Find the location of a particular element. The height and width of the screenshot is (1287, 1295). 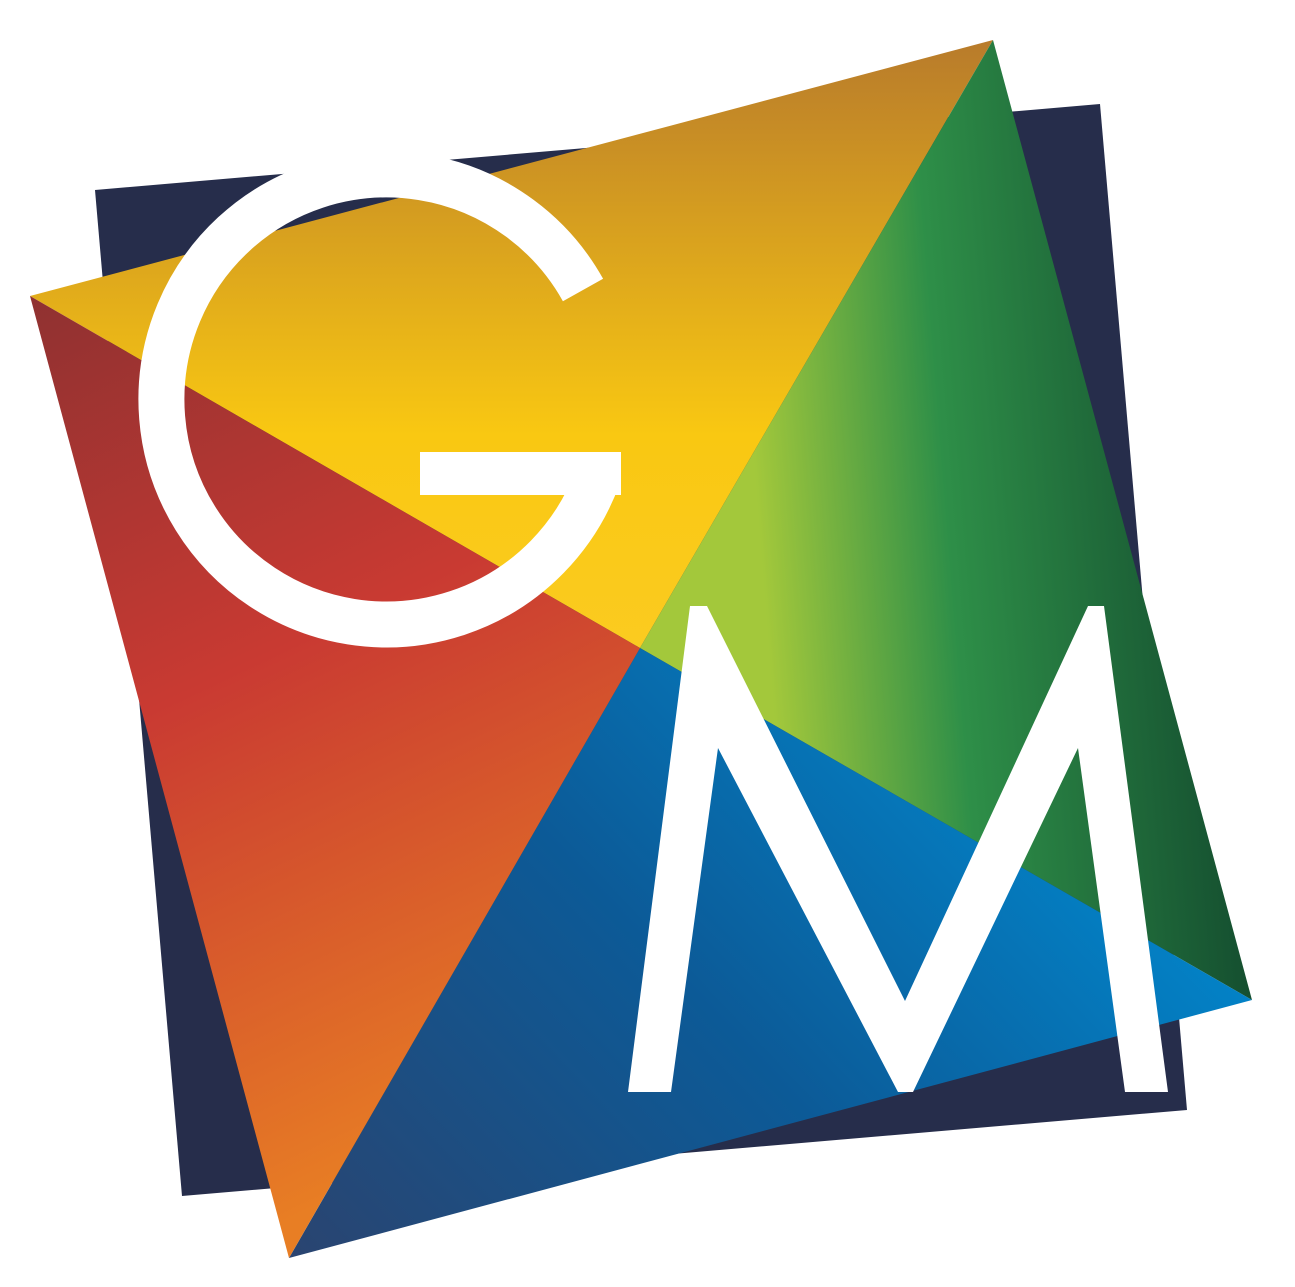

letter-g-arc is located at coordinates (379, 399).